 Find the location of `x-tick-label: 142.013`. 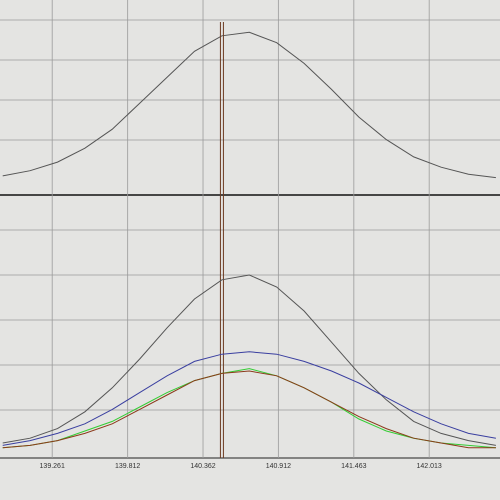

x-tick-label: 142.013 is located at coordinates (429, 466).